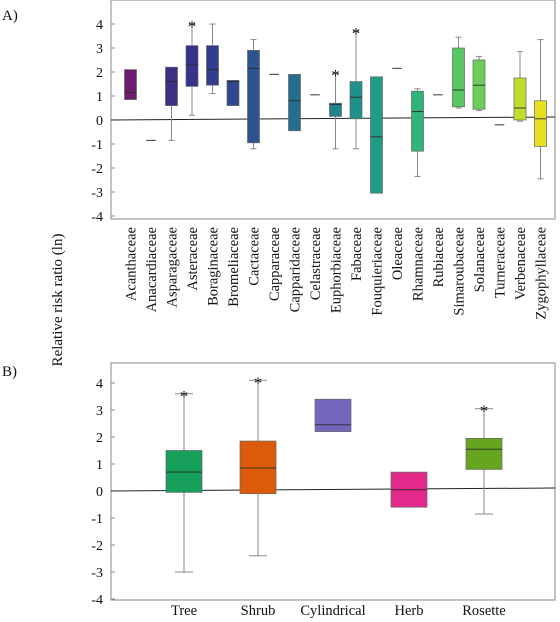 Image resolution: width=560 pixels, height=622 pixels. I want to click on category-label: Asteraceae, so click(193, 259).